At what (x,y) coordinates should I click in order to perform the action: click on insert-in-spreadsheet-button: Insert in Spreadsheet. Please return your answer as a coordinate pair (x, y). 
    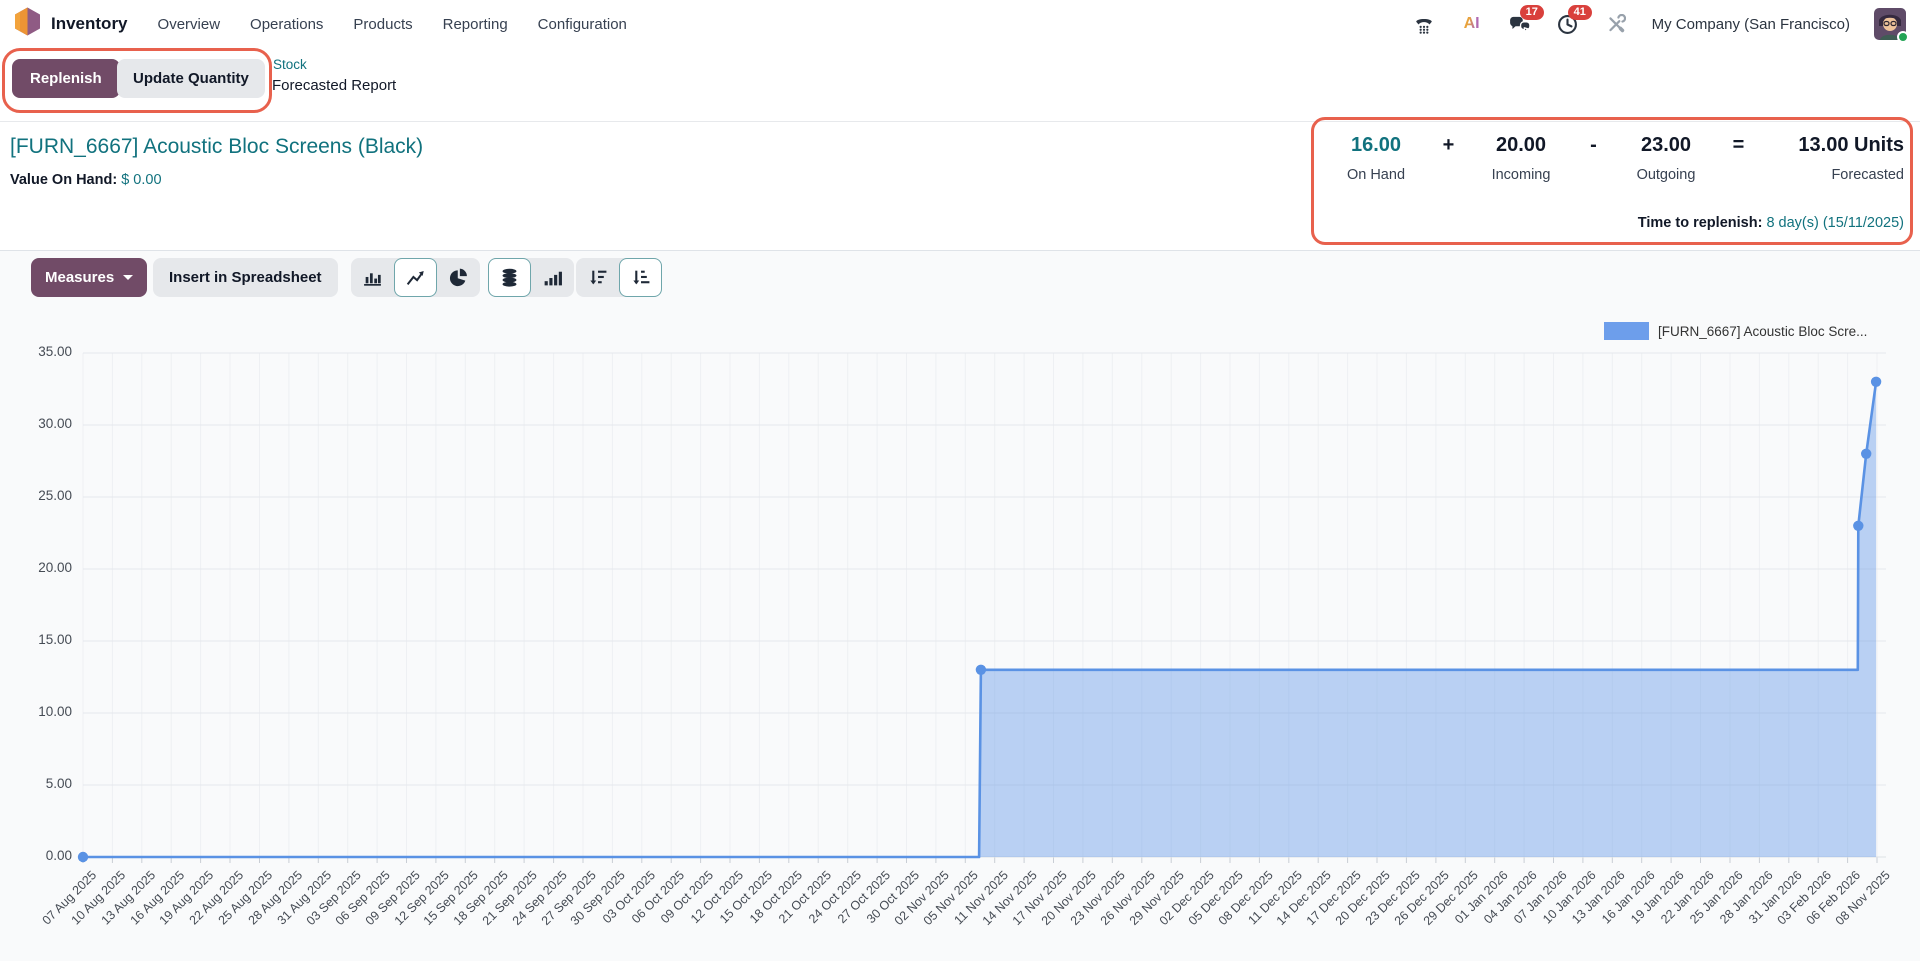
    Looking at the image, I should click on (245, 277).